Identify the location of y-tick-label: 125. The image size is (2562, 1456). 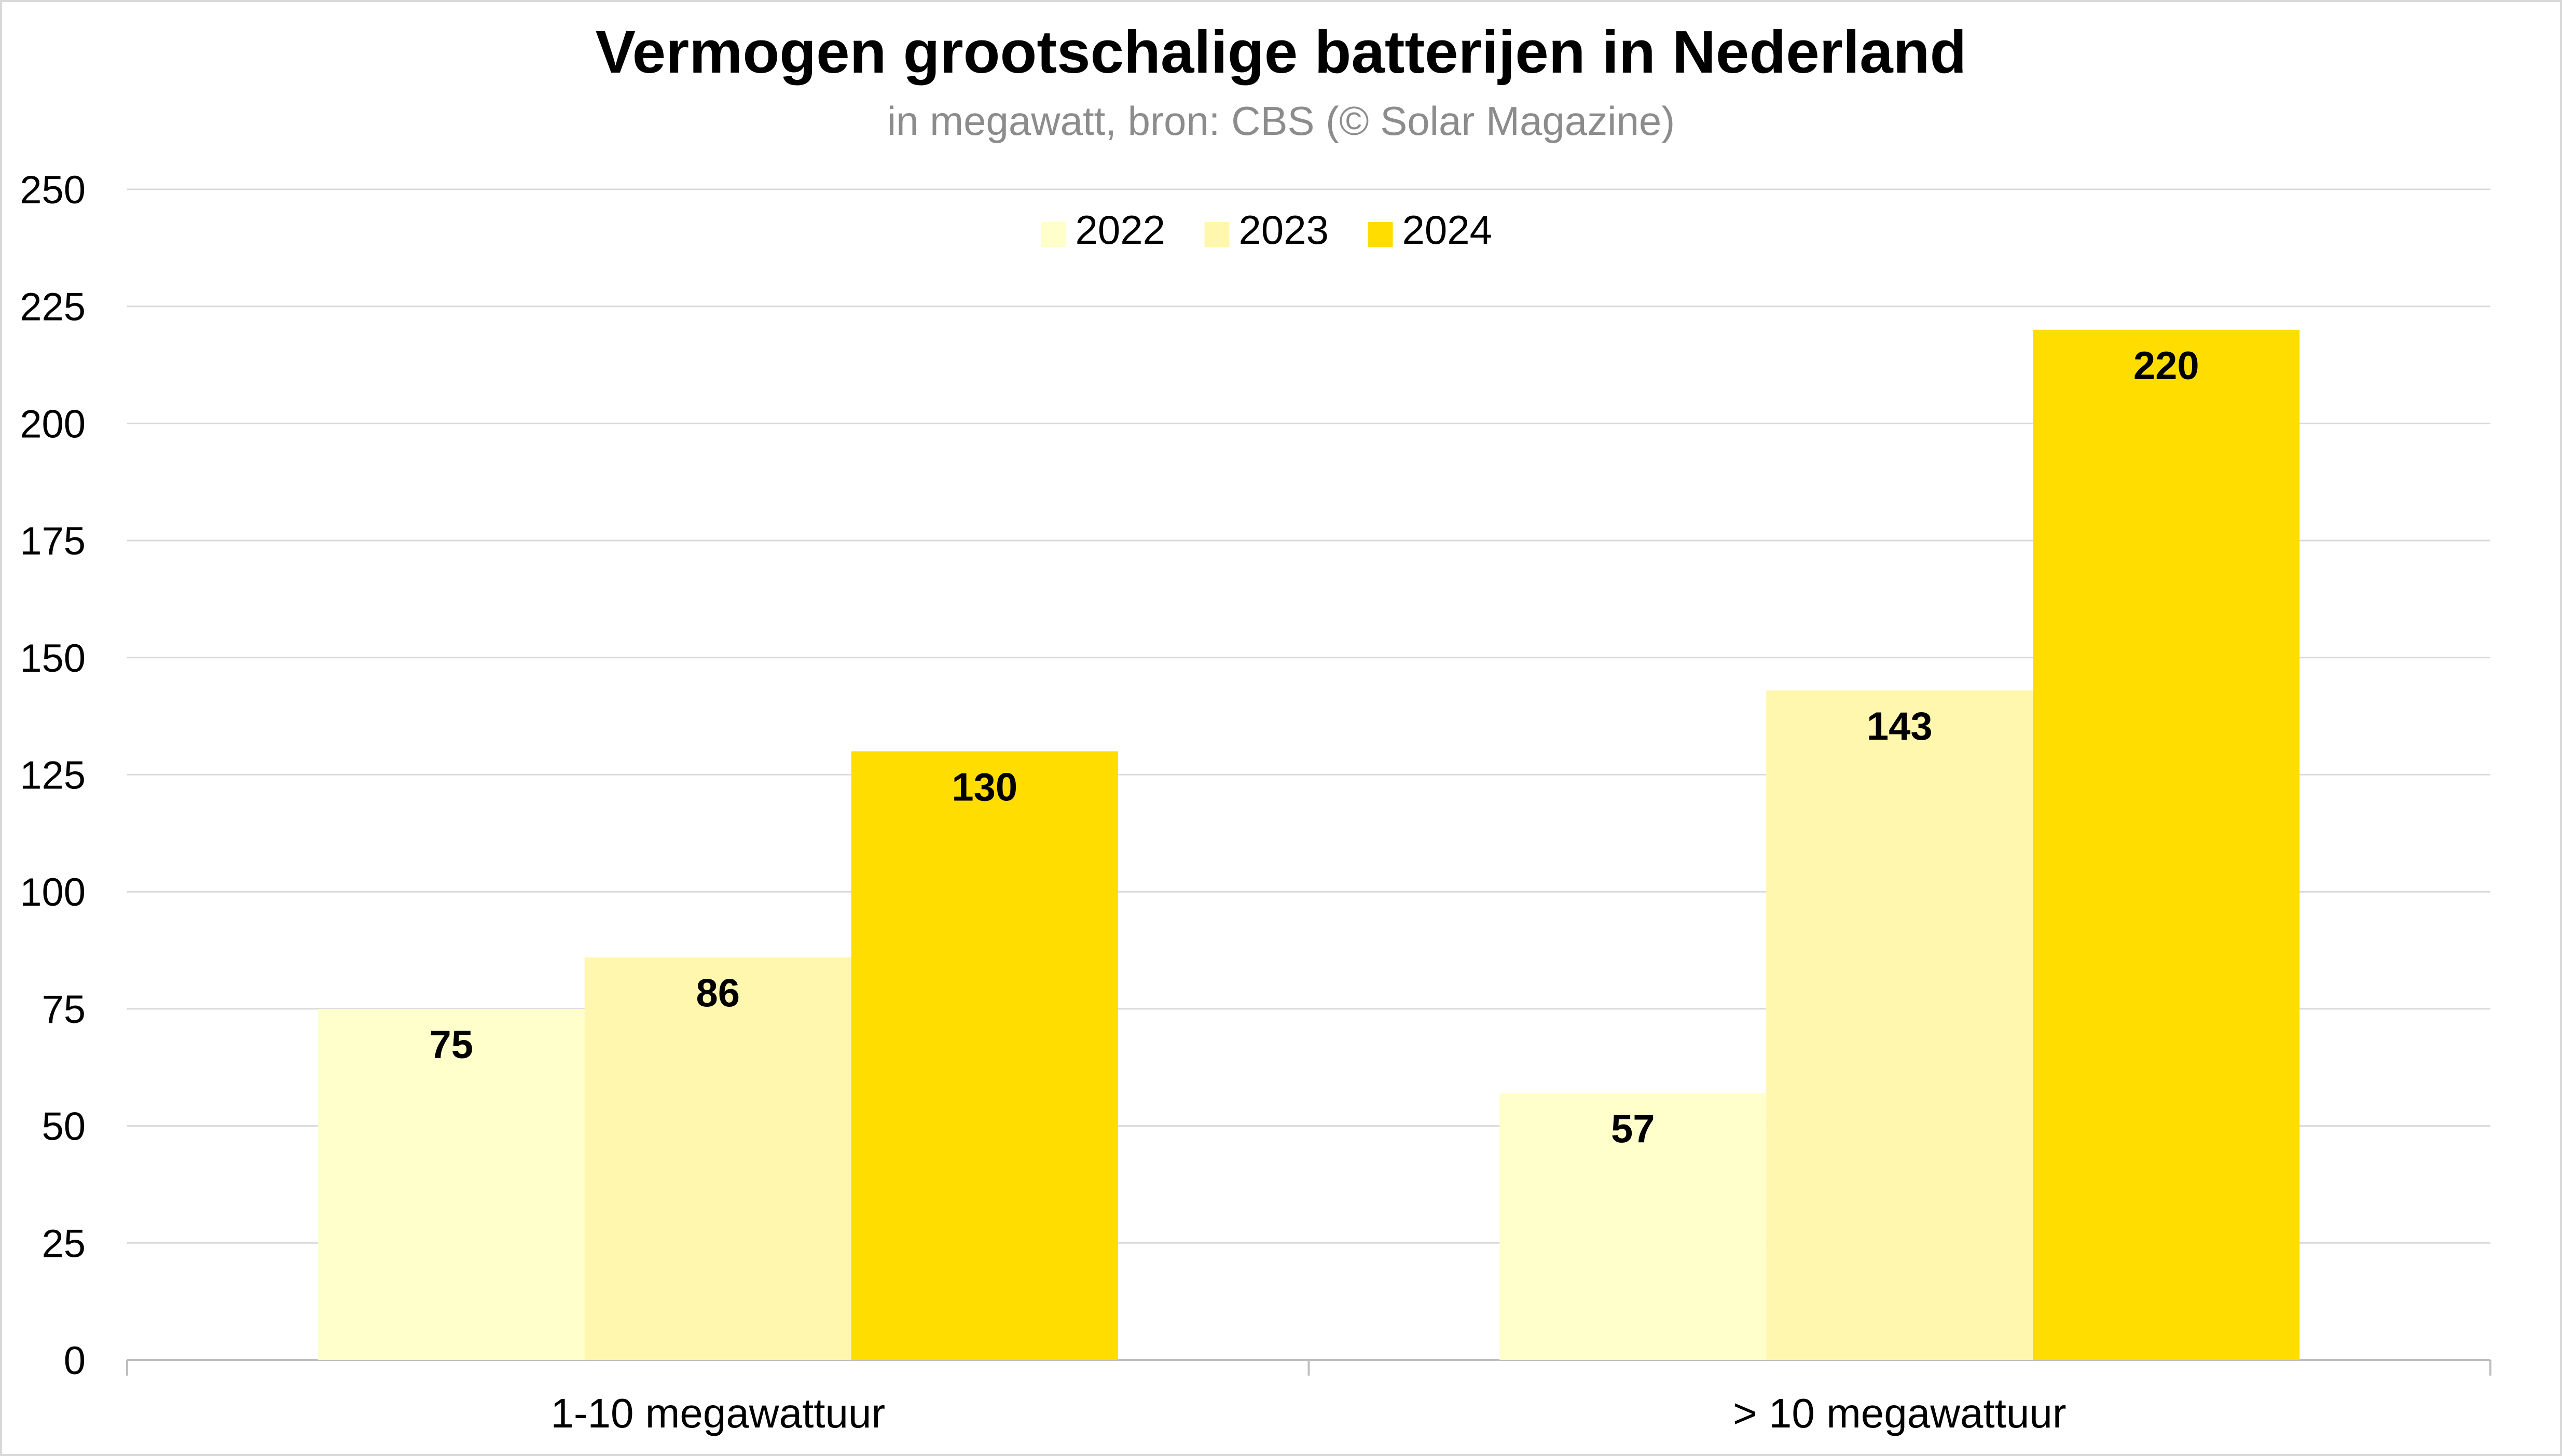
(53, 776).